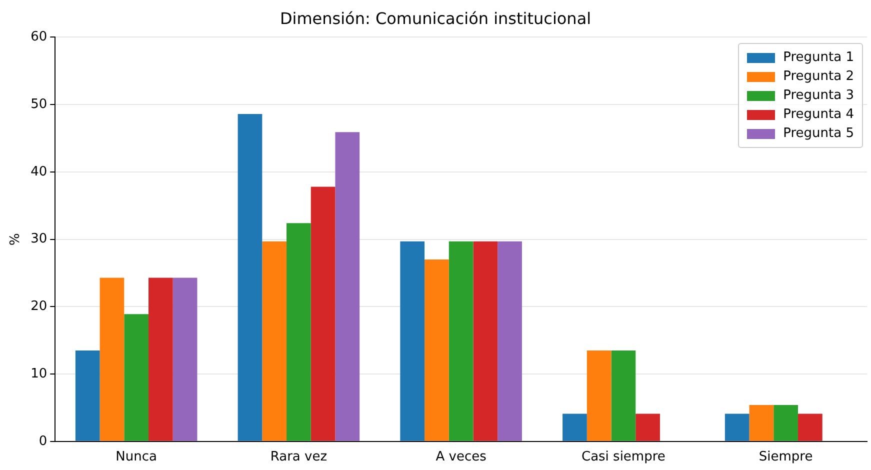  What do you see at coordinates (623, 457) in the screenshot?
I see `x-tick-label: Casi siempre` at bounding box center [623, 457].